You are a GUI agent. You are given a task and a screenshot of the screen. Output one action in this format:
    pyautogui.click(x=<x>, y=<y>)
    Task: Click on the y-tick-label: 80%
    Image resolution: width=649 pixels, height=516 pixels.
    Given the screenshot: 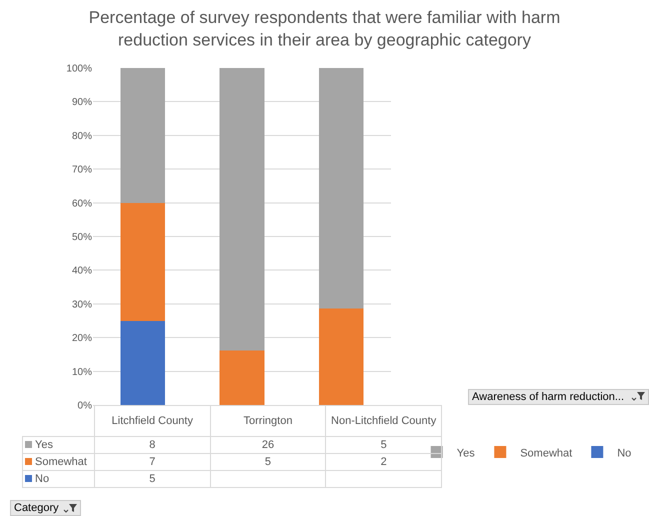 What is the action you would take?
    pyautogui.click(x=82, y=136)
    